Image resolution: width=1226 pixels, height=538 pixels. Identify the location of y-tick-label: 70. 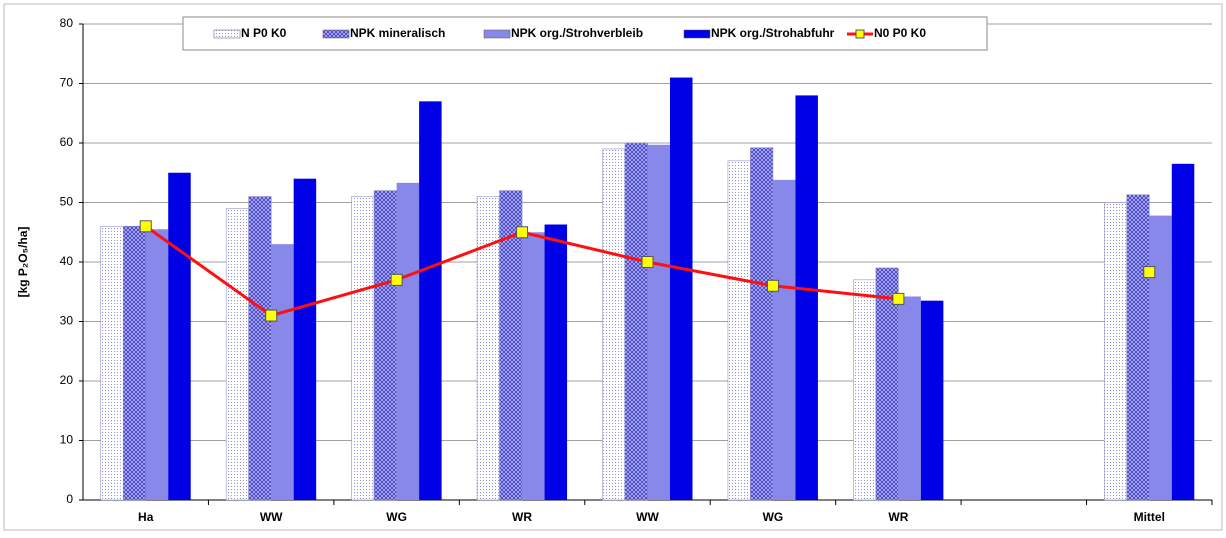
(67, 83).